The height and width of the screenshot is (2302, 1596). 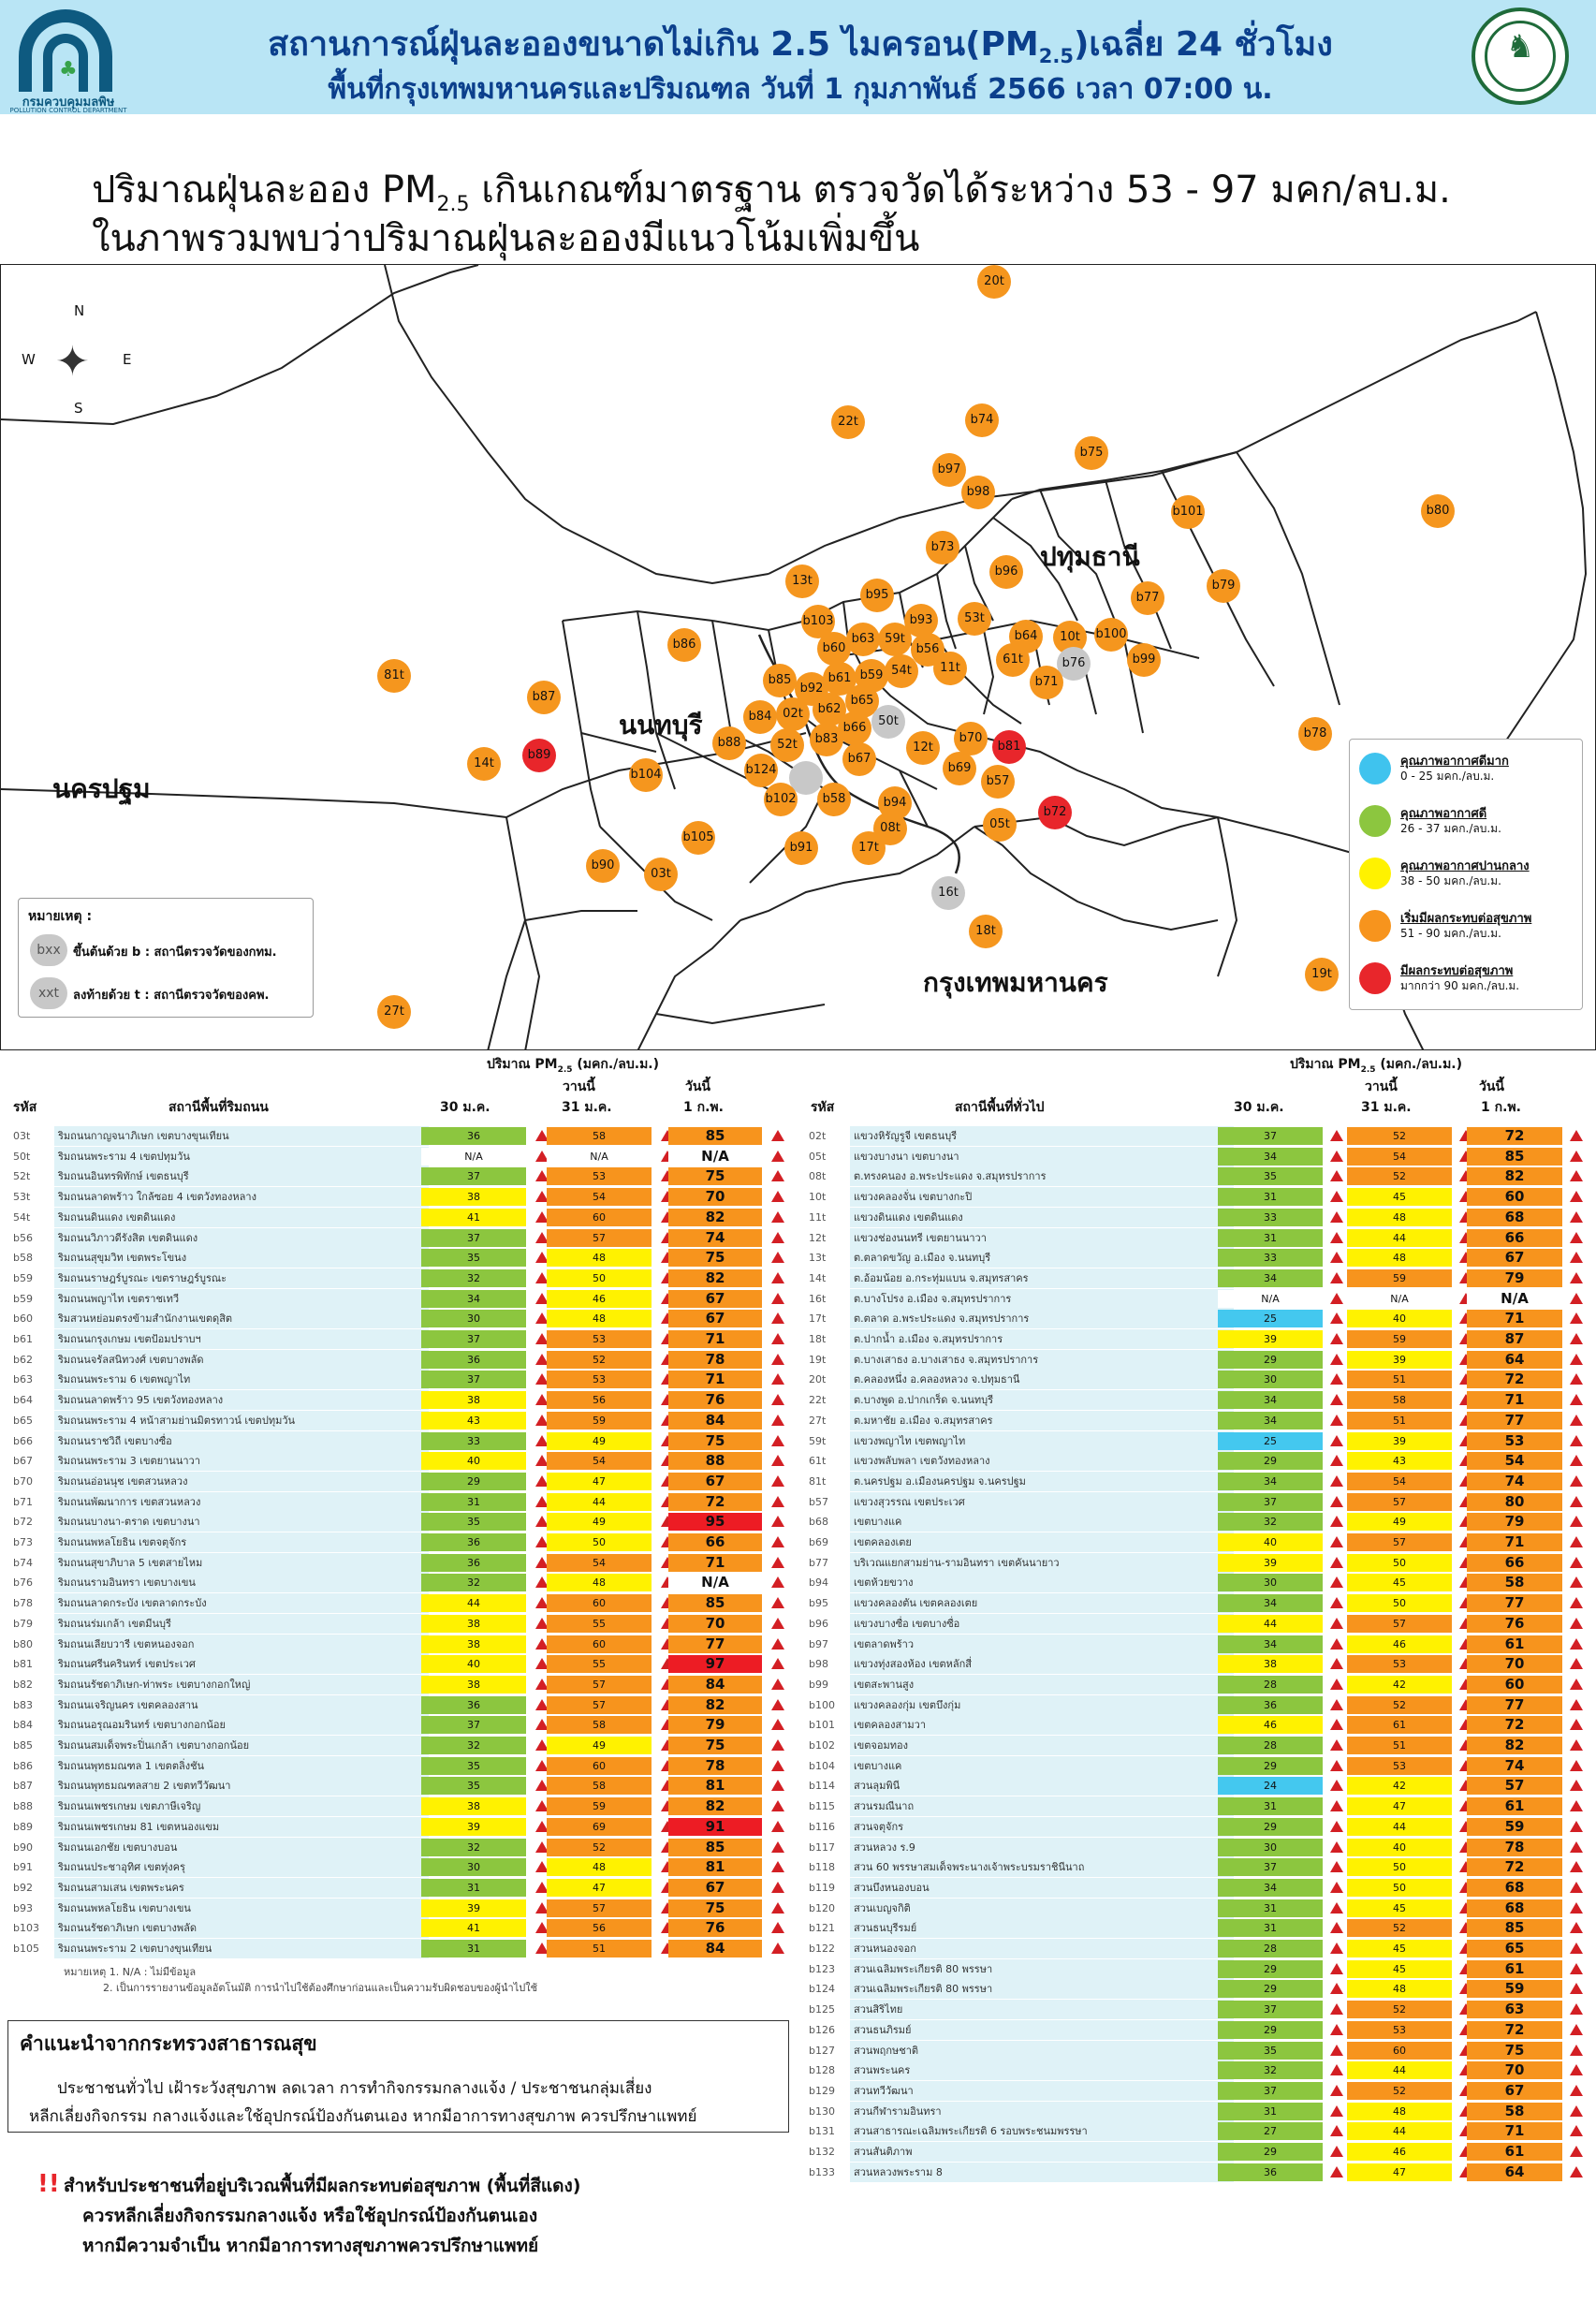 What do you see at coordinates (1399, 1705) in the screenshot?
I see `value-31-jan: 52` at bounding box center [1399, 1705].